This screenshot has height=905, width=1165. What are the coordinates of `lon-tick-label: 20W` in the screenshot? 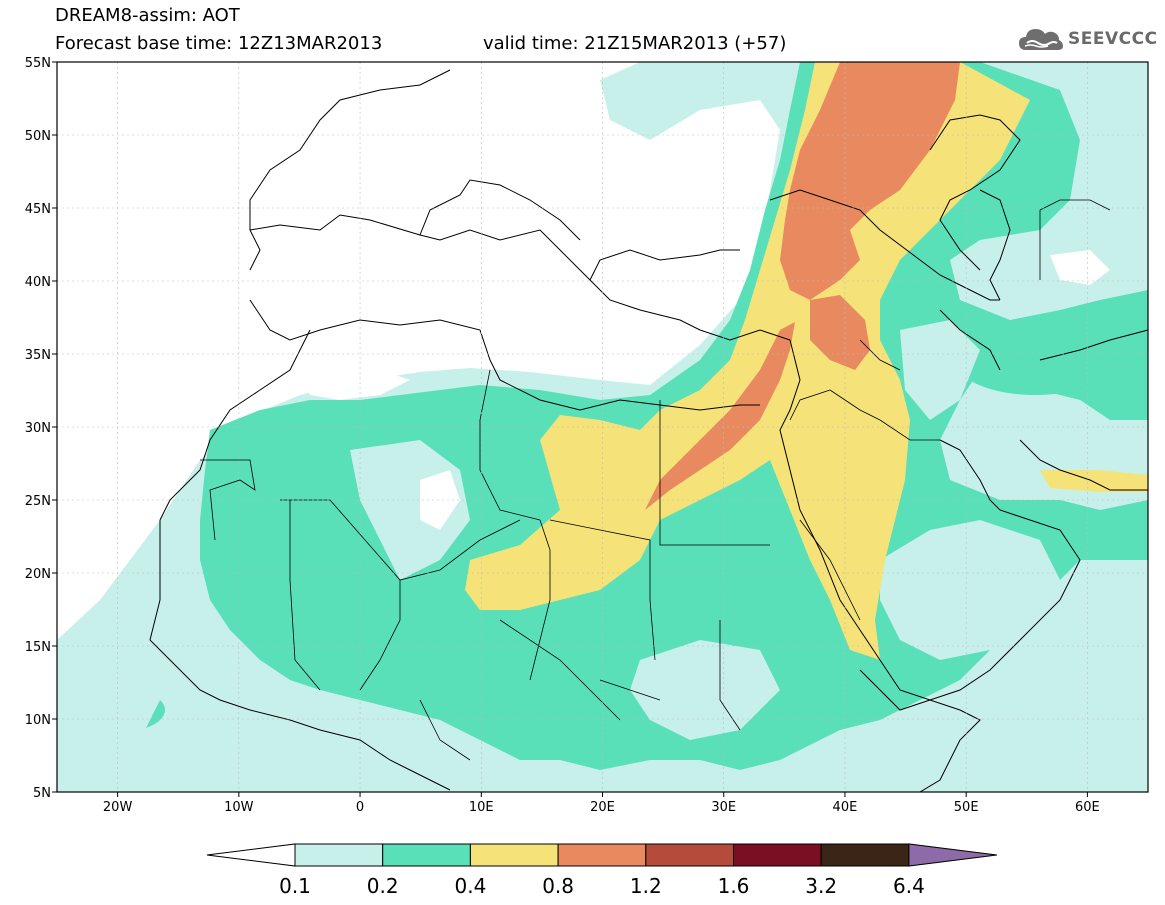 It's located at (118, 807).